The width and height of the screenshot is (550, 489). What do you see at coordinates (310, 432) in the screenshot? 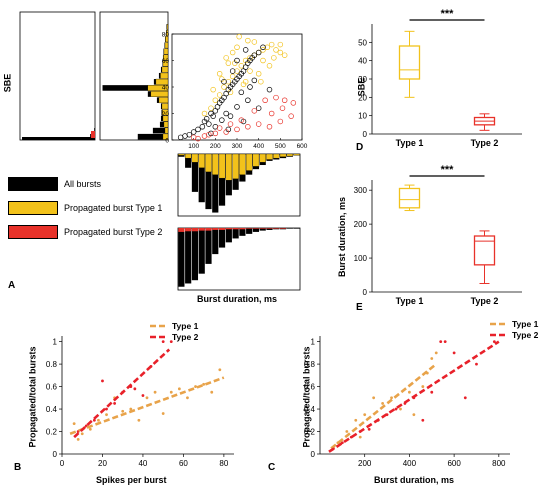
I see `c-ytick-label: 0.2` at bounding box center [310, 432].